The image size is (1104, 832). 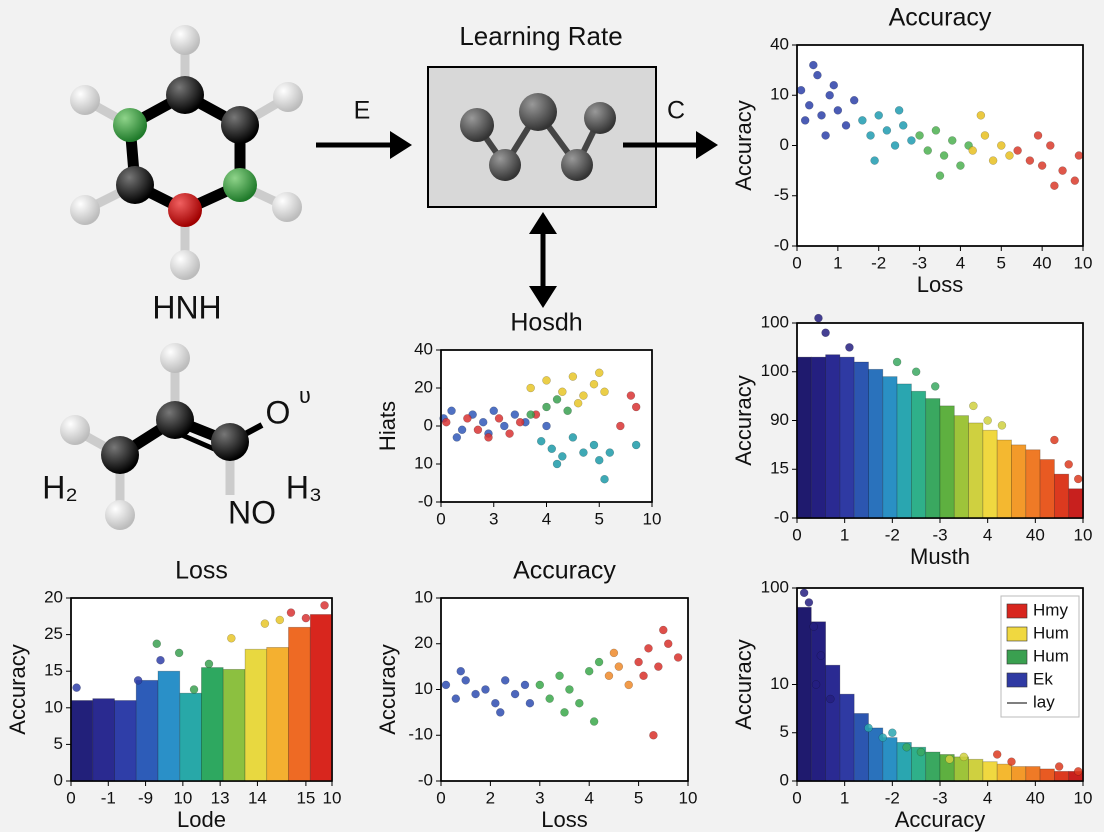 I want to click on x-tick-label: 1, so click(x=837, y=262).